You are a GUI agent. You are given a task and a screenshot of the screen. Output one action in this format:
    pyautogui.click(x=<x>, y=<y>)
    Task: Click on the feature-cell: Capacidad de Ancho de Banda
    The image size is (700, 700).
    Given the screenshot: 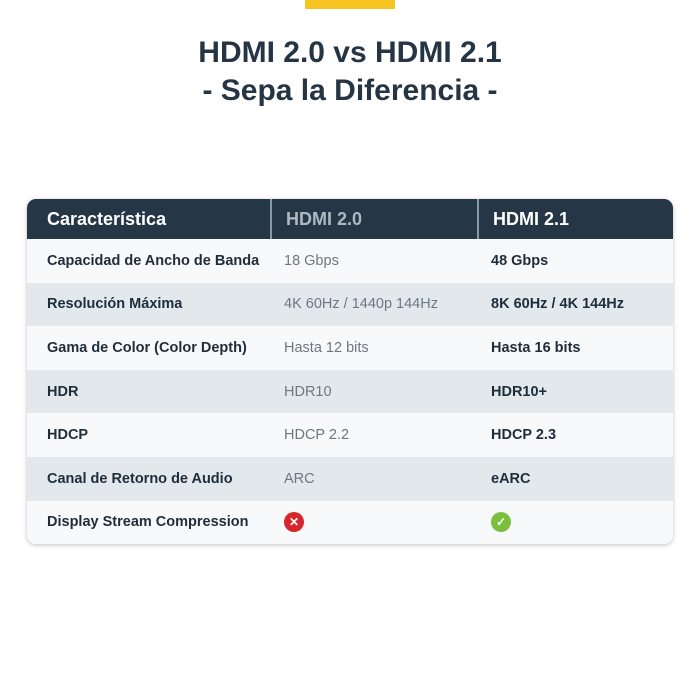 What is the action you would take?
    pyautogui.click(x=153, y=260)
    